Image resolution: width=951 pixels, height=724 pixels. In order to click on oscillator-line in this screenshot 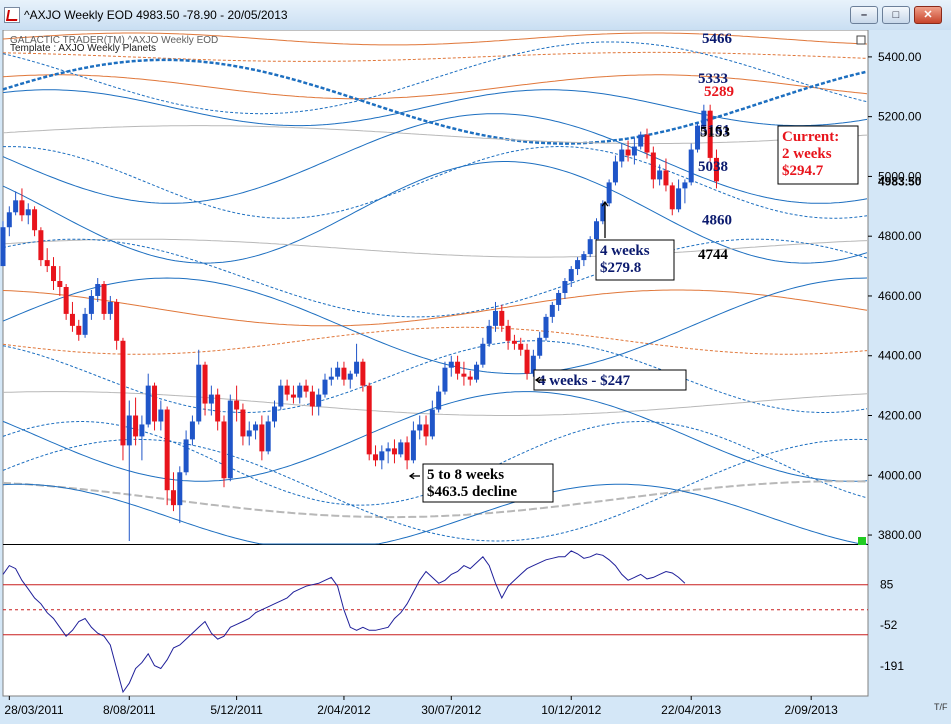, I will do `click(344, 622)`.